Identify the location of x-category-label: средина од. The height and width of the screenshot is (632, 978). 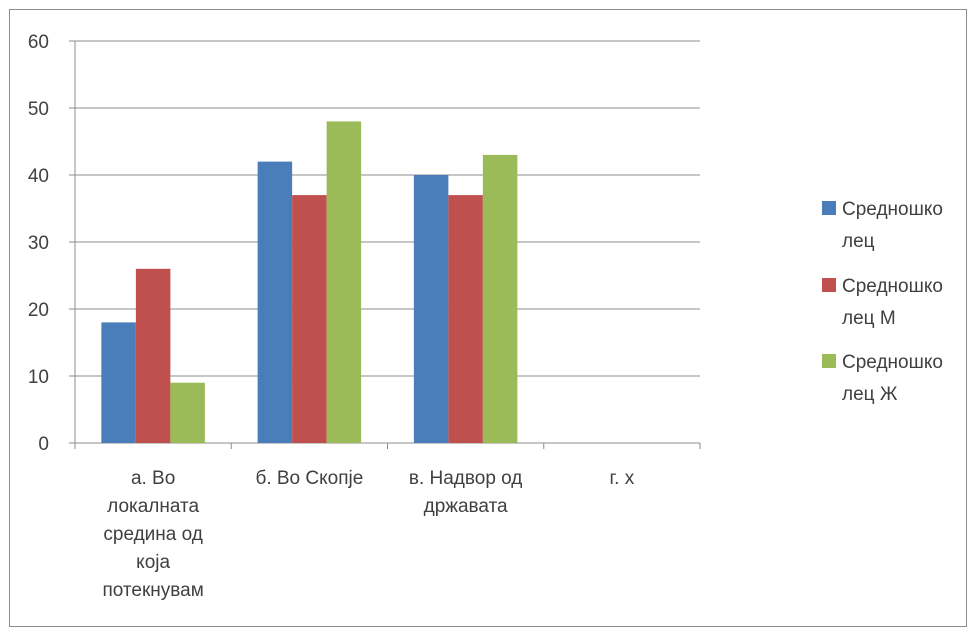
(153, 534).